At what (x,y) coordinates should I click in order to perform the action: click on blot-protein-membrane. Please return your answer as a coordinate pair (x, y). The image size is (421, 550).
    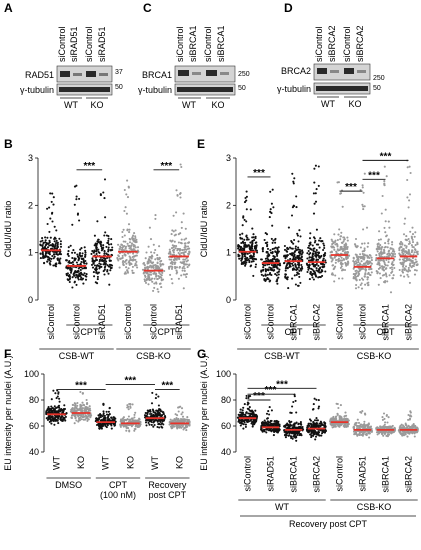
    Looking at the image, I should click on (342, 72).